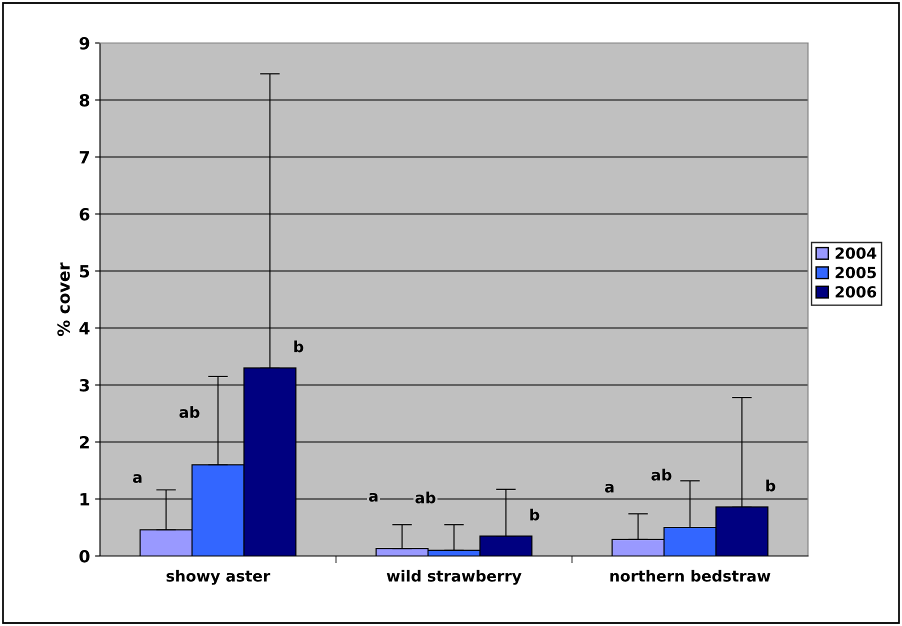 The height and width of the screenshot is (626, 902). I want to click on y-tick-label: 0, so click(84, 556).